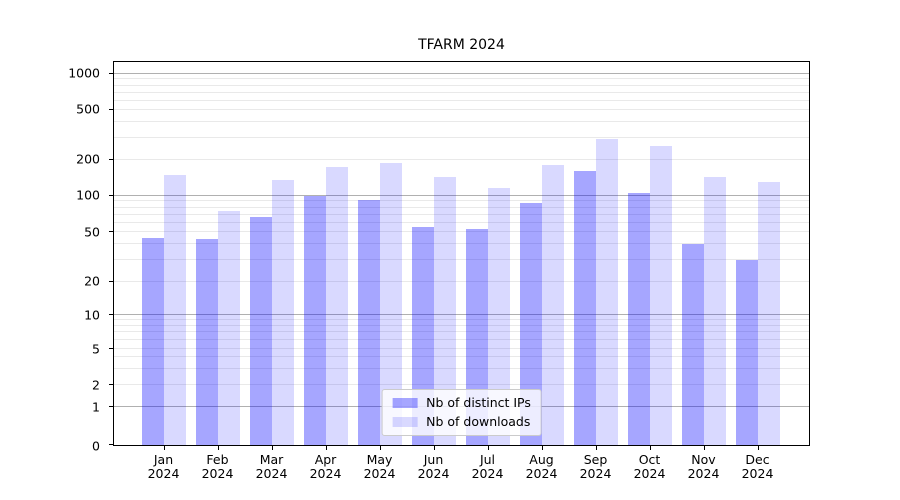 Image resolution: width=900 pixels, height=500 pixels. I want to click on legend: Nb of distinct IPs Nb of downloads, so click(461, 412).